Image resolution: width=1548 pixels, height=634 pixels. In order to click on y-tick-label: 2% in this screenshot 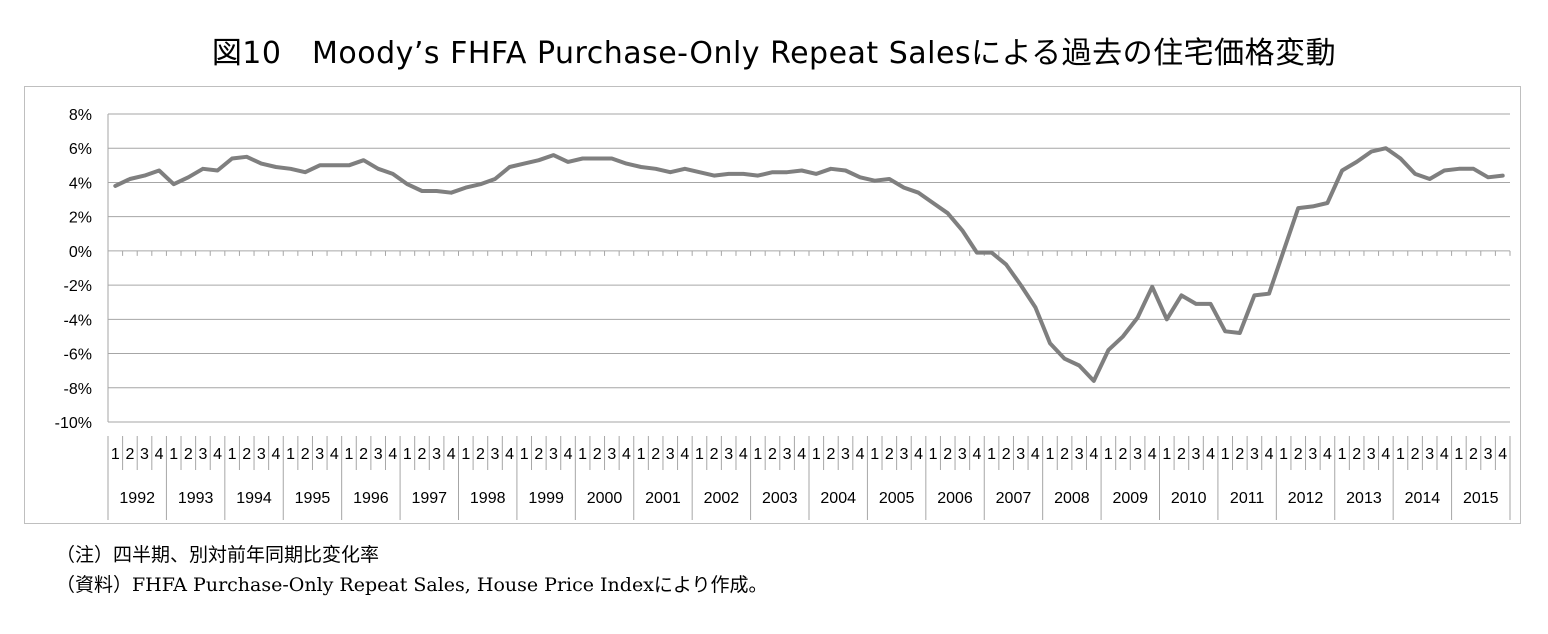, I will do `click(80, 218)`.